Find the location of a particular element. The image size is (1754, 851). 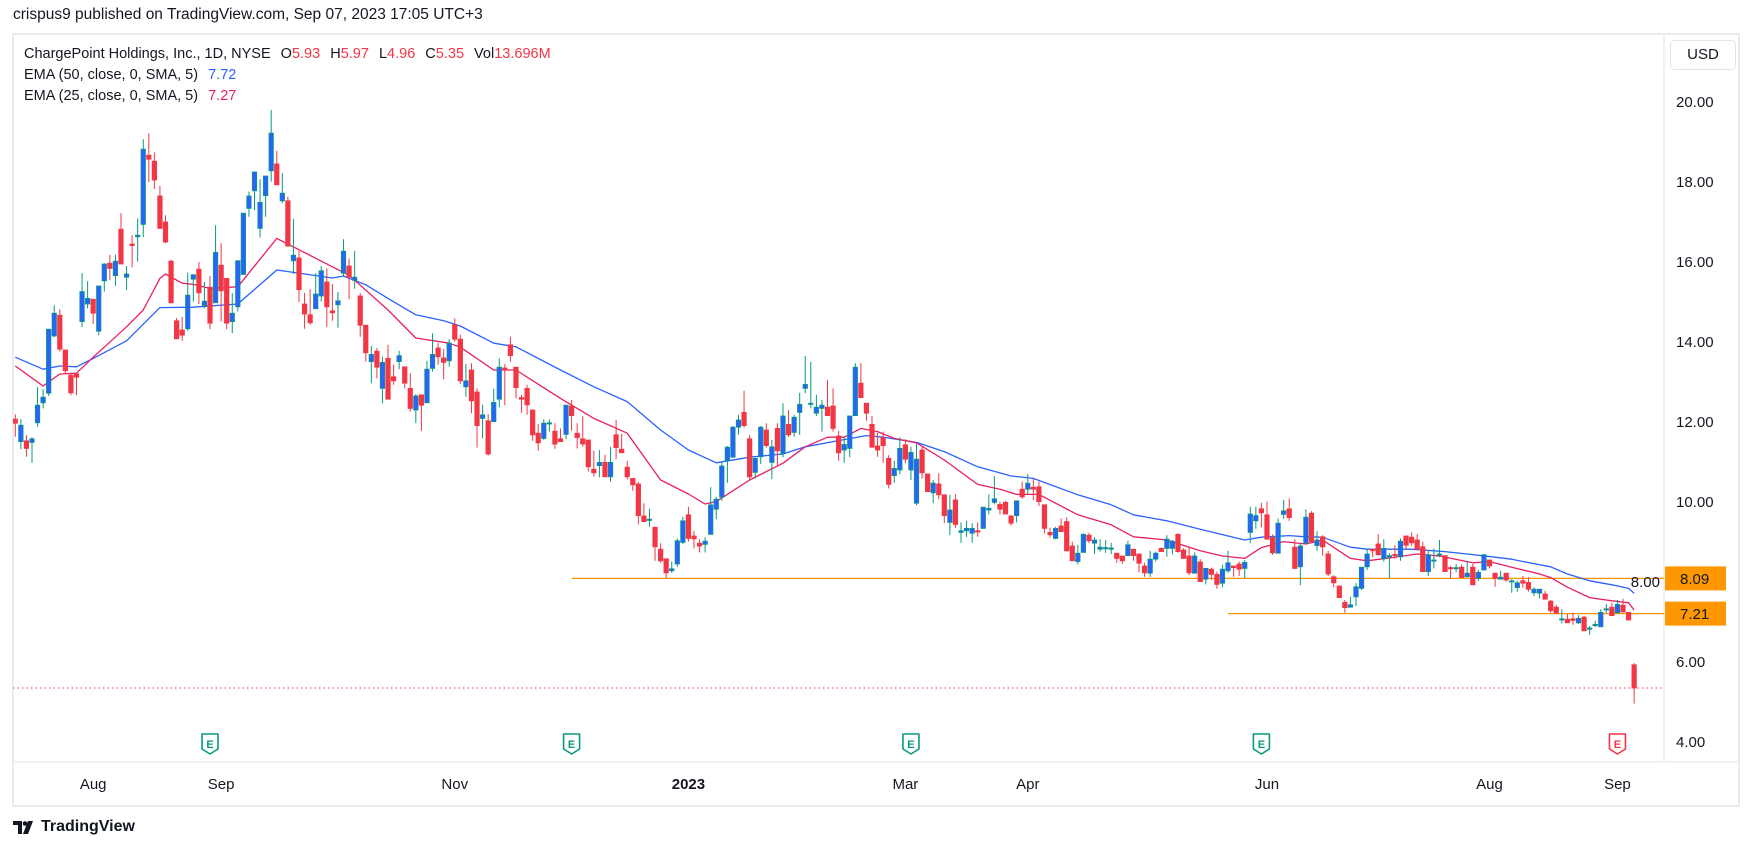

tradingview-logo: TradingView is located at coordinates (74, 827).